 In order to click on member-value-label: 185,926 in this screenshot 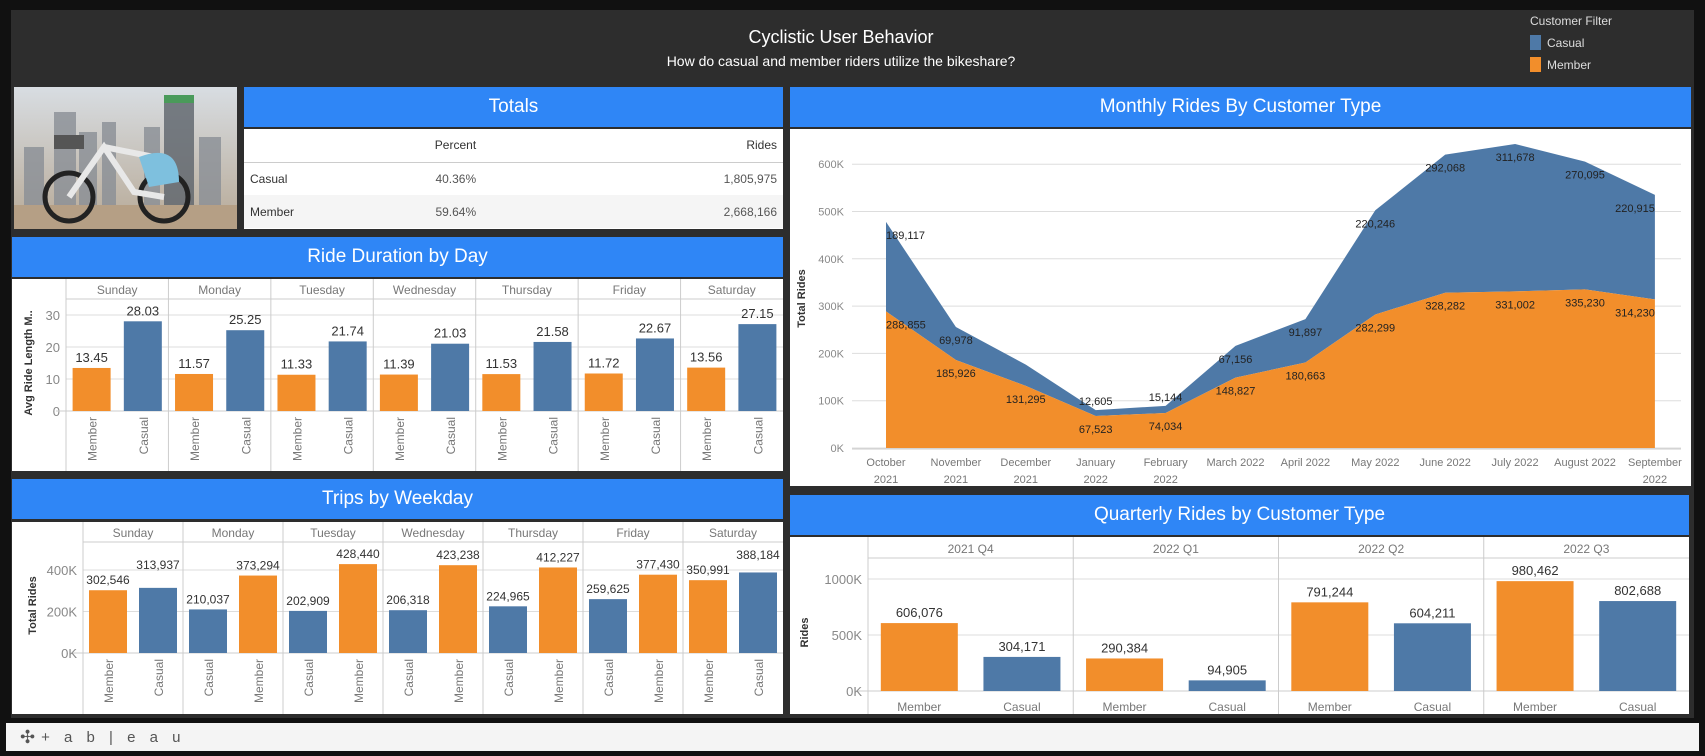, I will do `click(956, 374)`.